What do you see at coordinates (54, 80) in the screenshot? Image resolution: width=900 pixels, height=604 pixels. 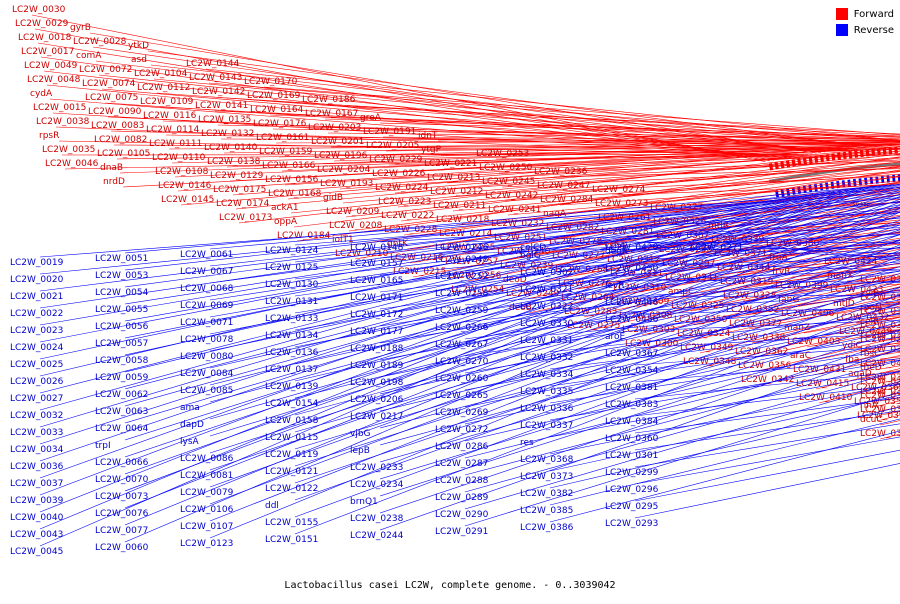 I see `forward-gene-label: LC2W_0048` at bounding box center [54, 80].